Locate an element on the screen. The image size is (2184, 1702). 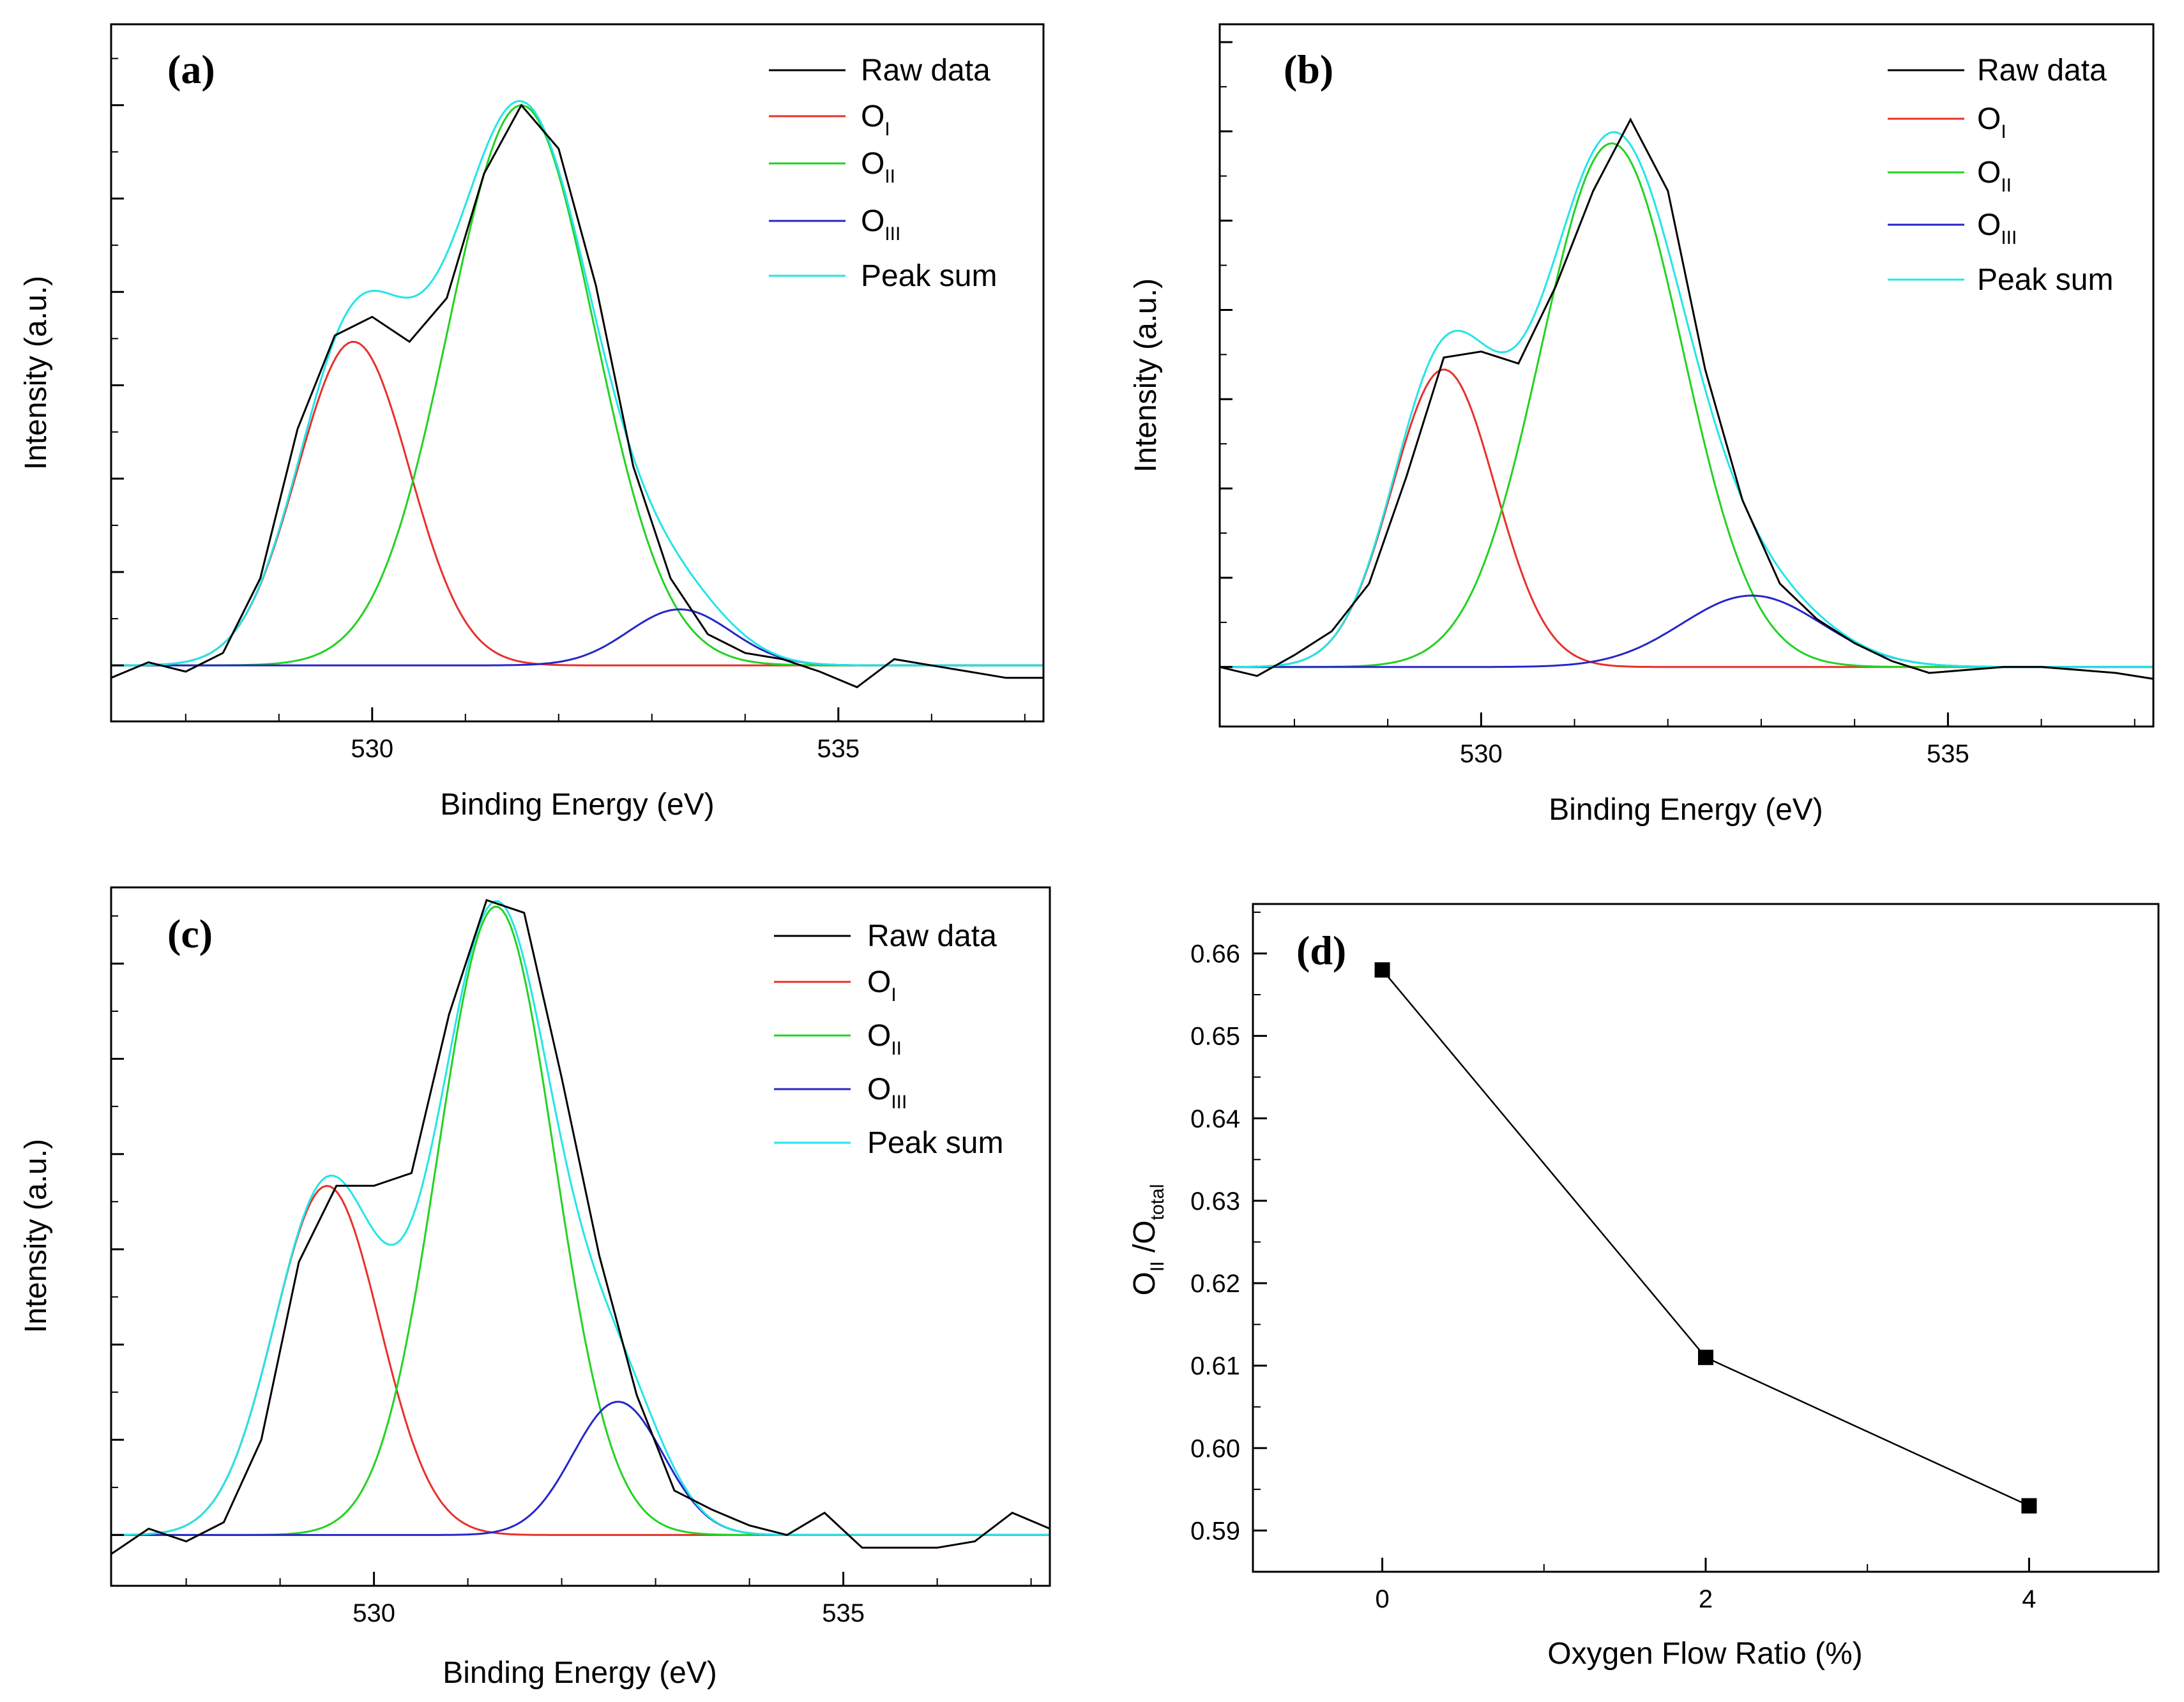
legend-a-peaksum-label: Peak sum is located at coordinates (929, 276).